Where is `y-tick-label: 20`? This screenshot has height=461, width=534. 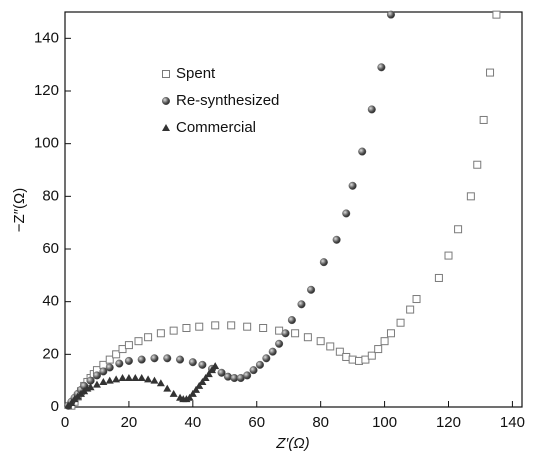 y-tick-label: 20 is located at coordinates (50, 353).